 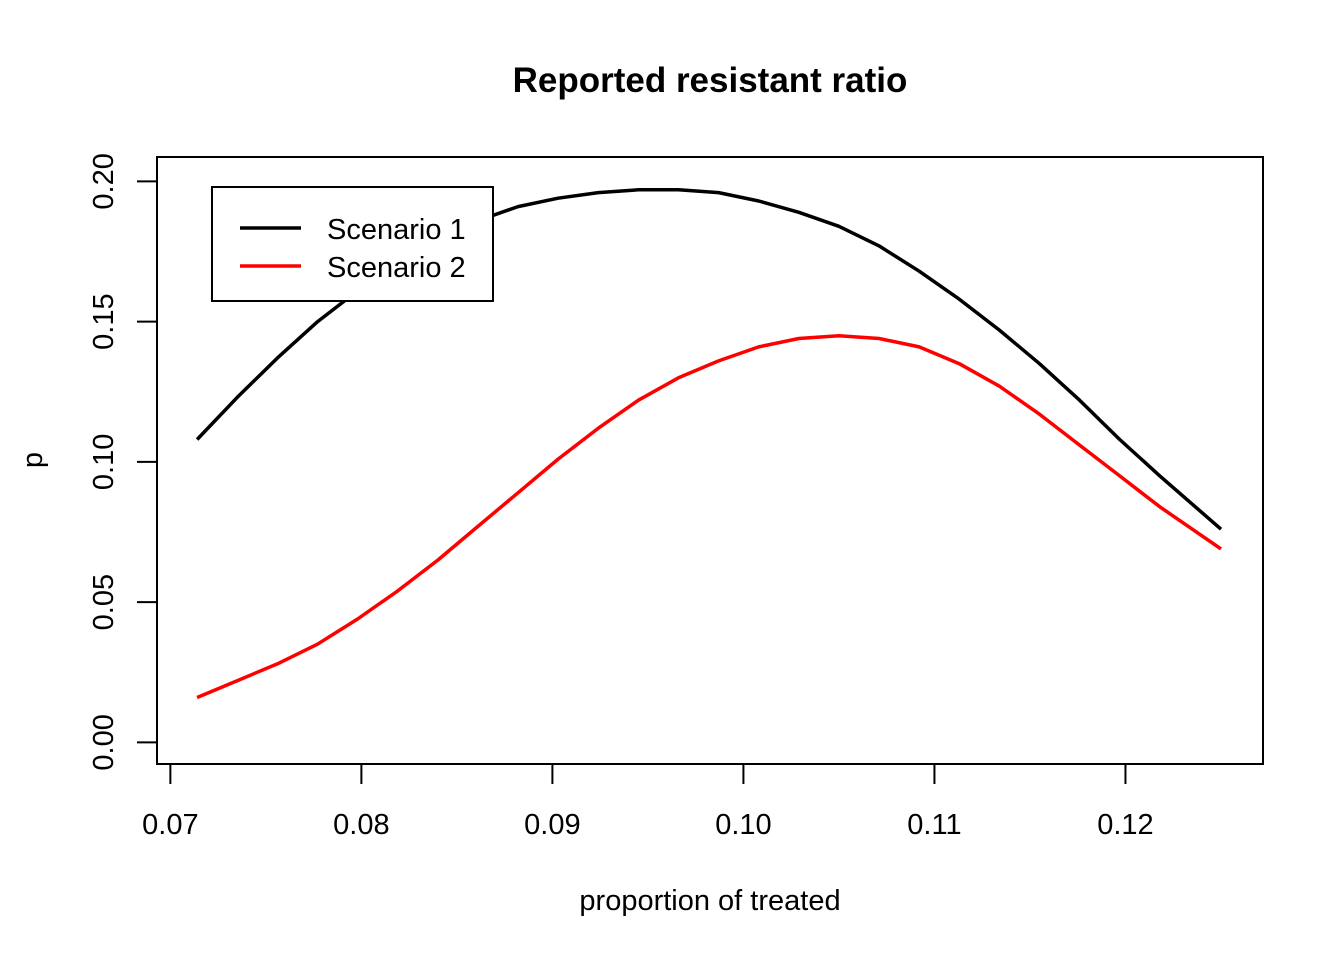 What do you see at coordinates (743, 825) in the screenshot?
I see `x-tick-label: 0.10` at bounding box center [743, 825].